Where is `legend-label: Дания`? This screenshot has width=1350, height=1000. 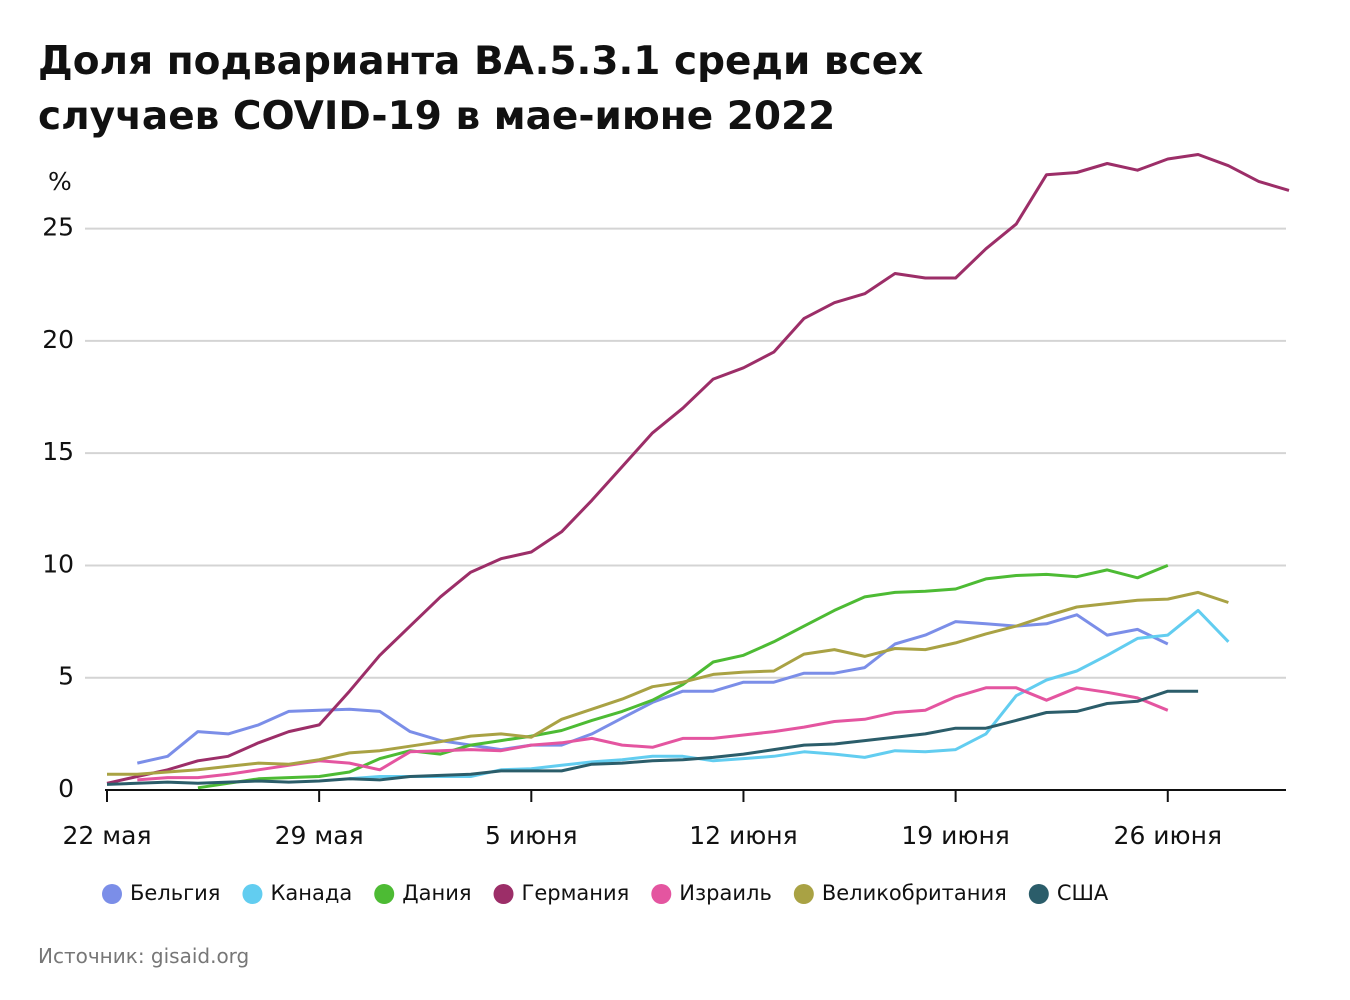
legend-label: Дания is located at coordinates (436, 893).